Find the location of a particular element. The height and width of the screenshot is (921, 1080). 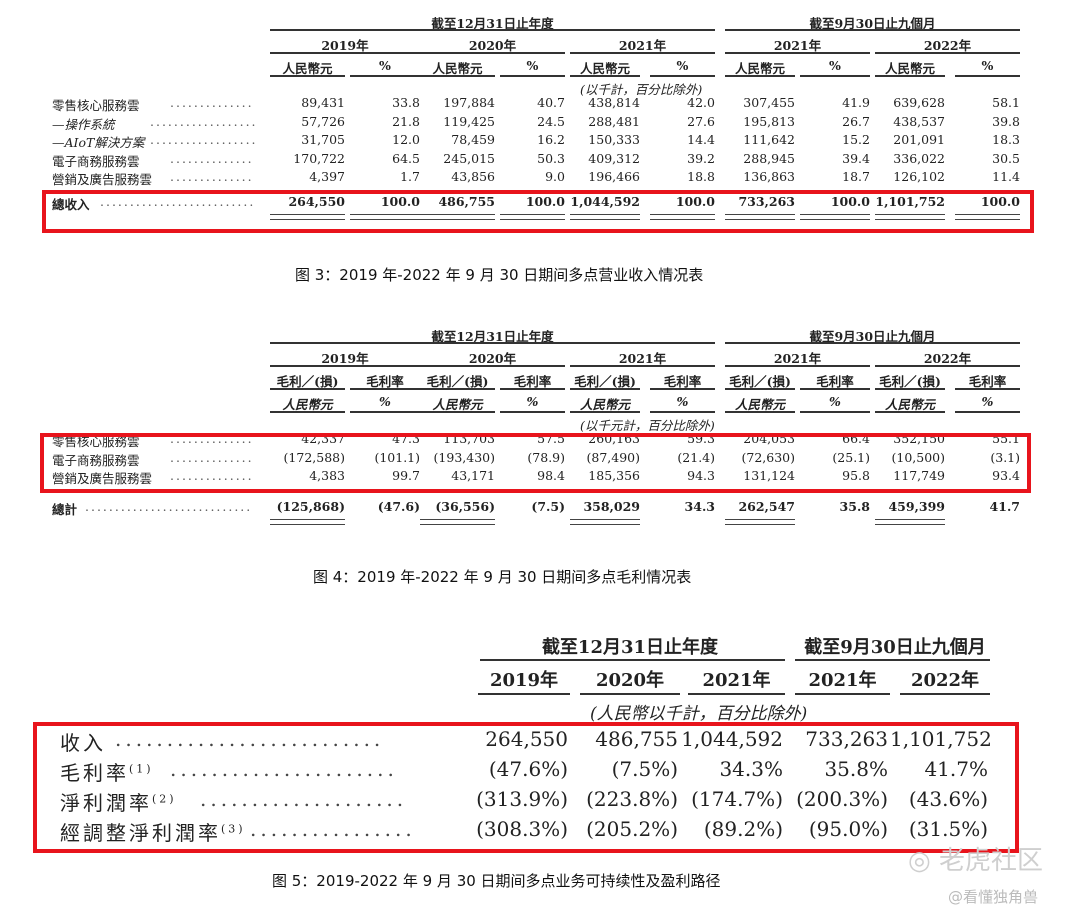

table-cell: 733,263 is located at coordinates (846, 739).